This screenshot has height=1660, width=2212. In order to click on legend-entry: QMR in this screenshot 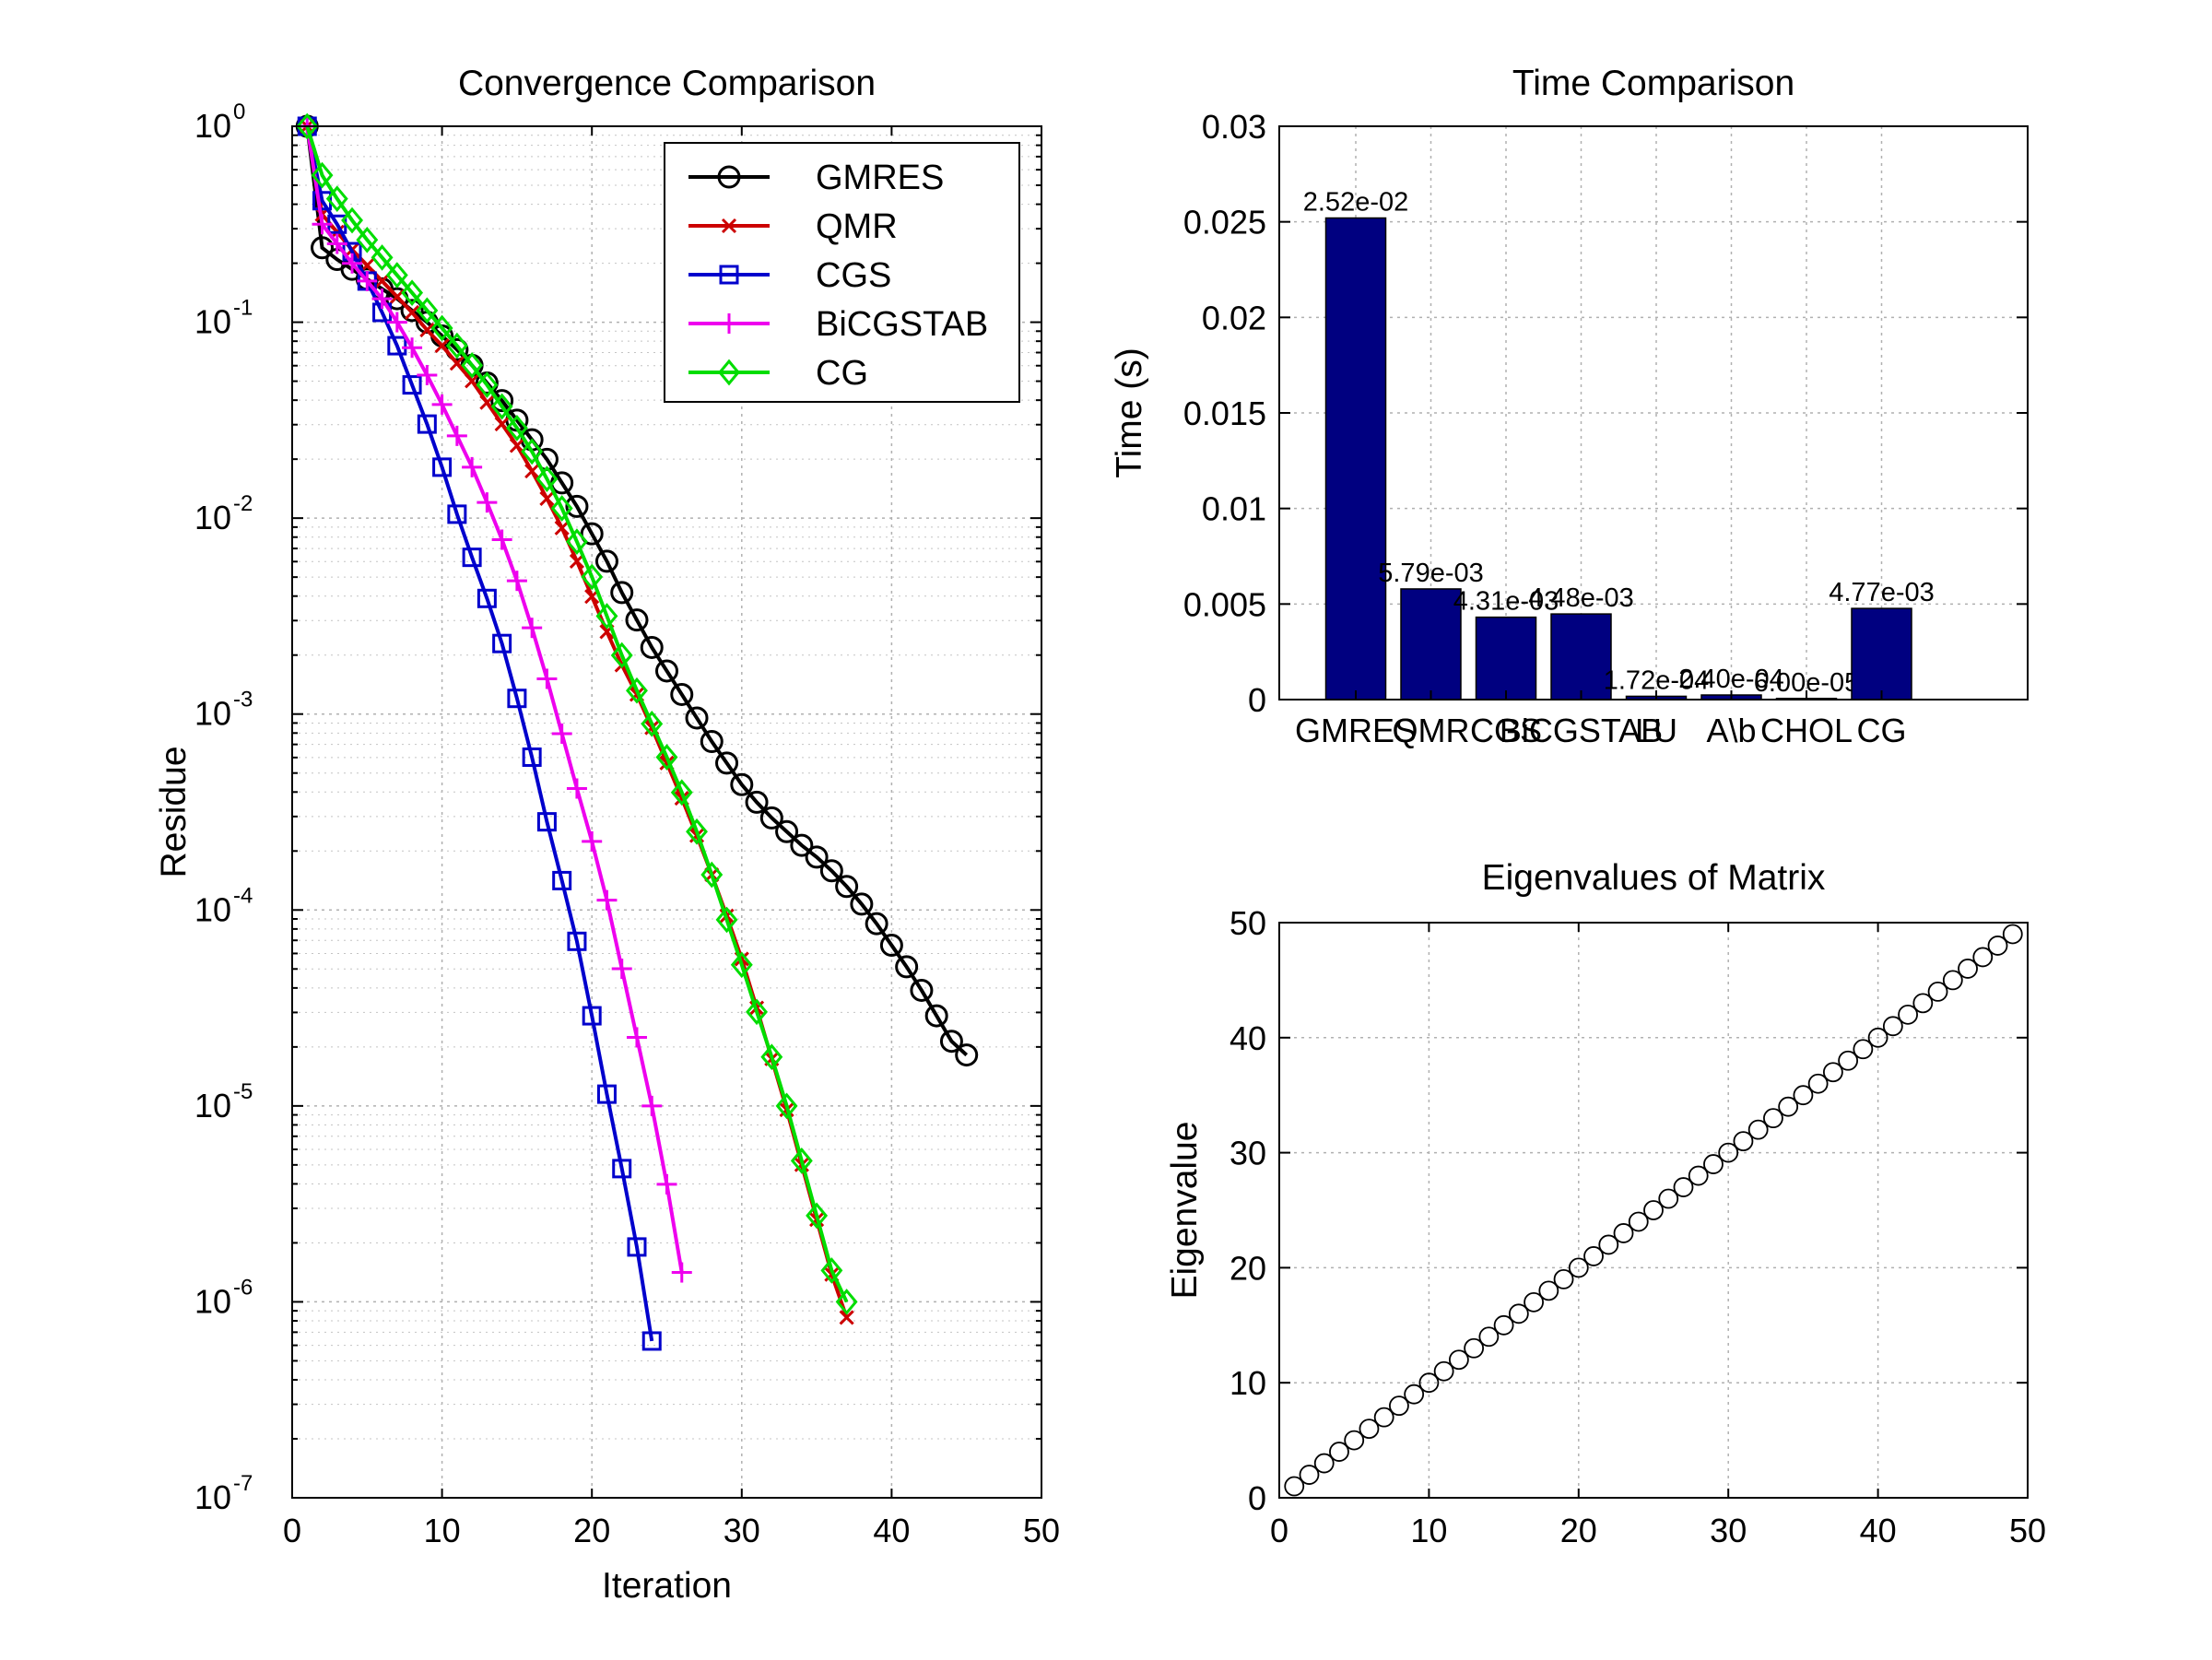, I will do `click(793, 226)`.